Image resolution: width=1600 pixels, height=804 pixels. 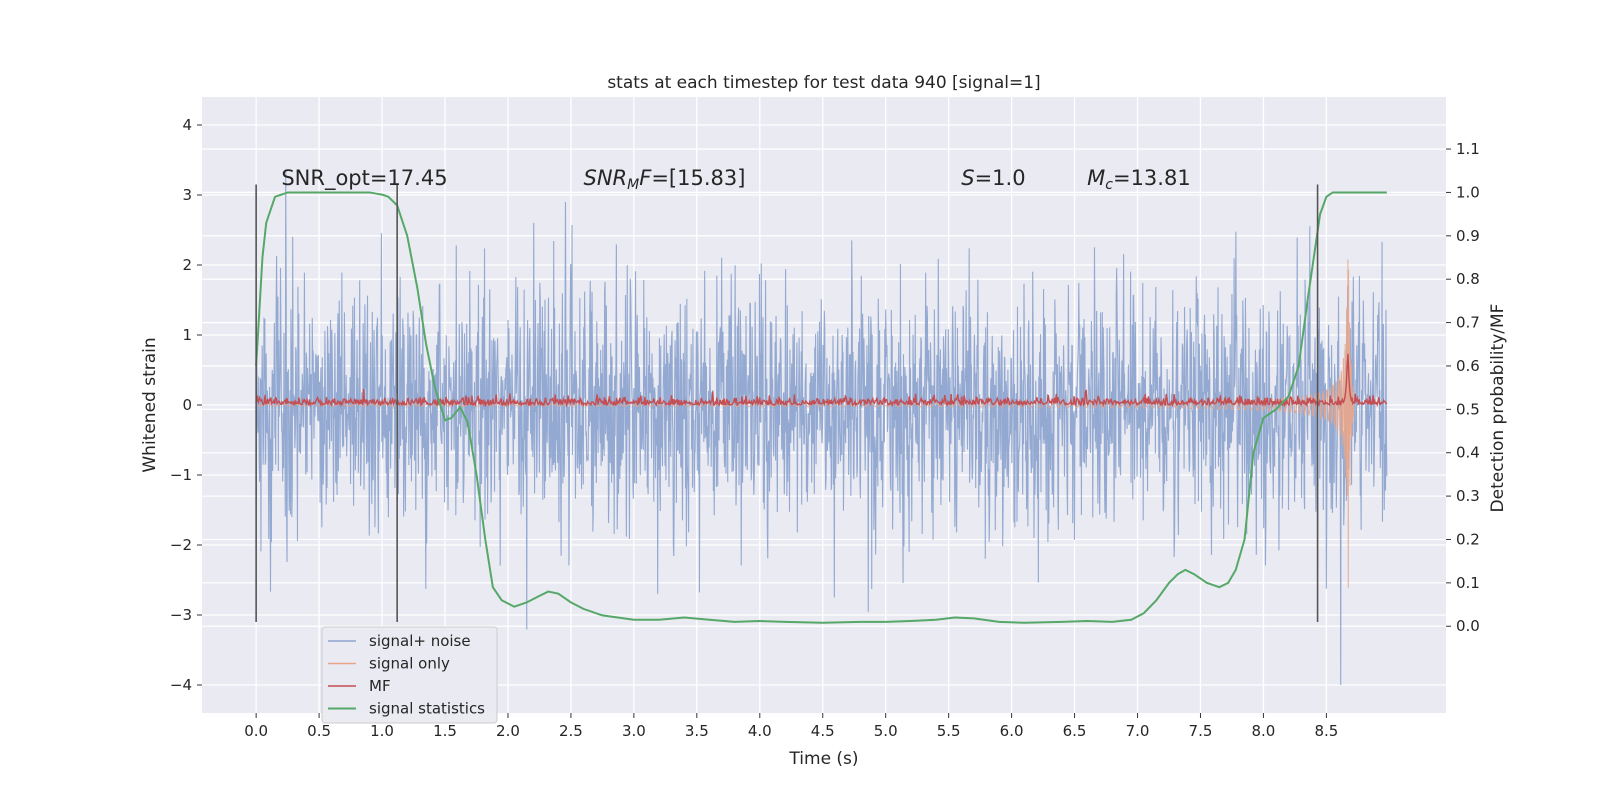 I want to click on y-right-tick-label: 1.1, so click(x=1468, y=149).